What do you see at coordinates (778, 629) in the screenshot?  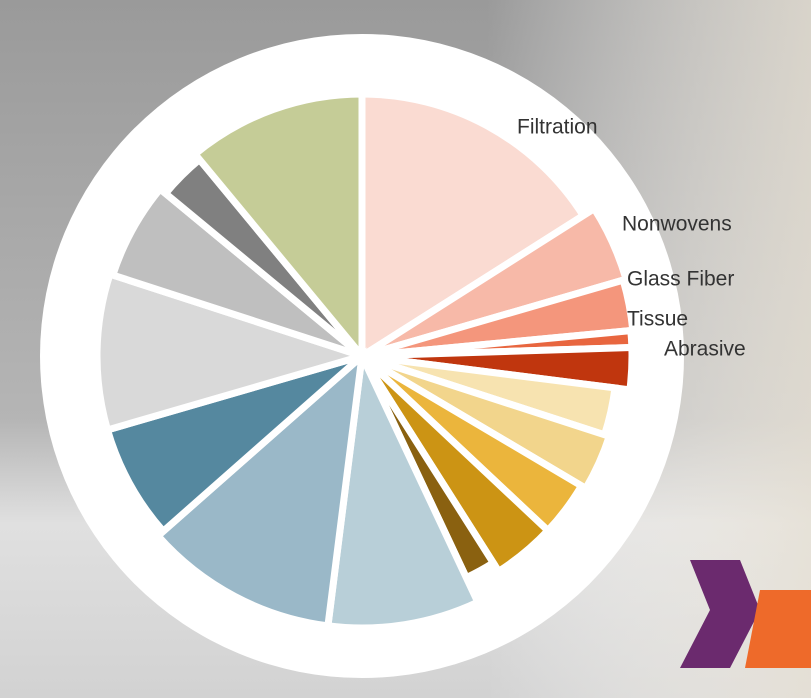 I see `logo-orange` at bounding box center [778, 629].